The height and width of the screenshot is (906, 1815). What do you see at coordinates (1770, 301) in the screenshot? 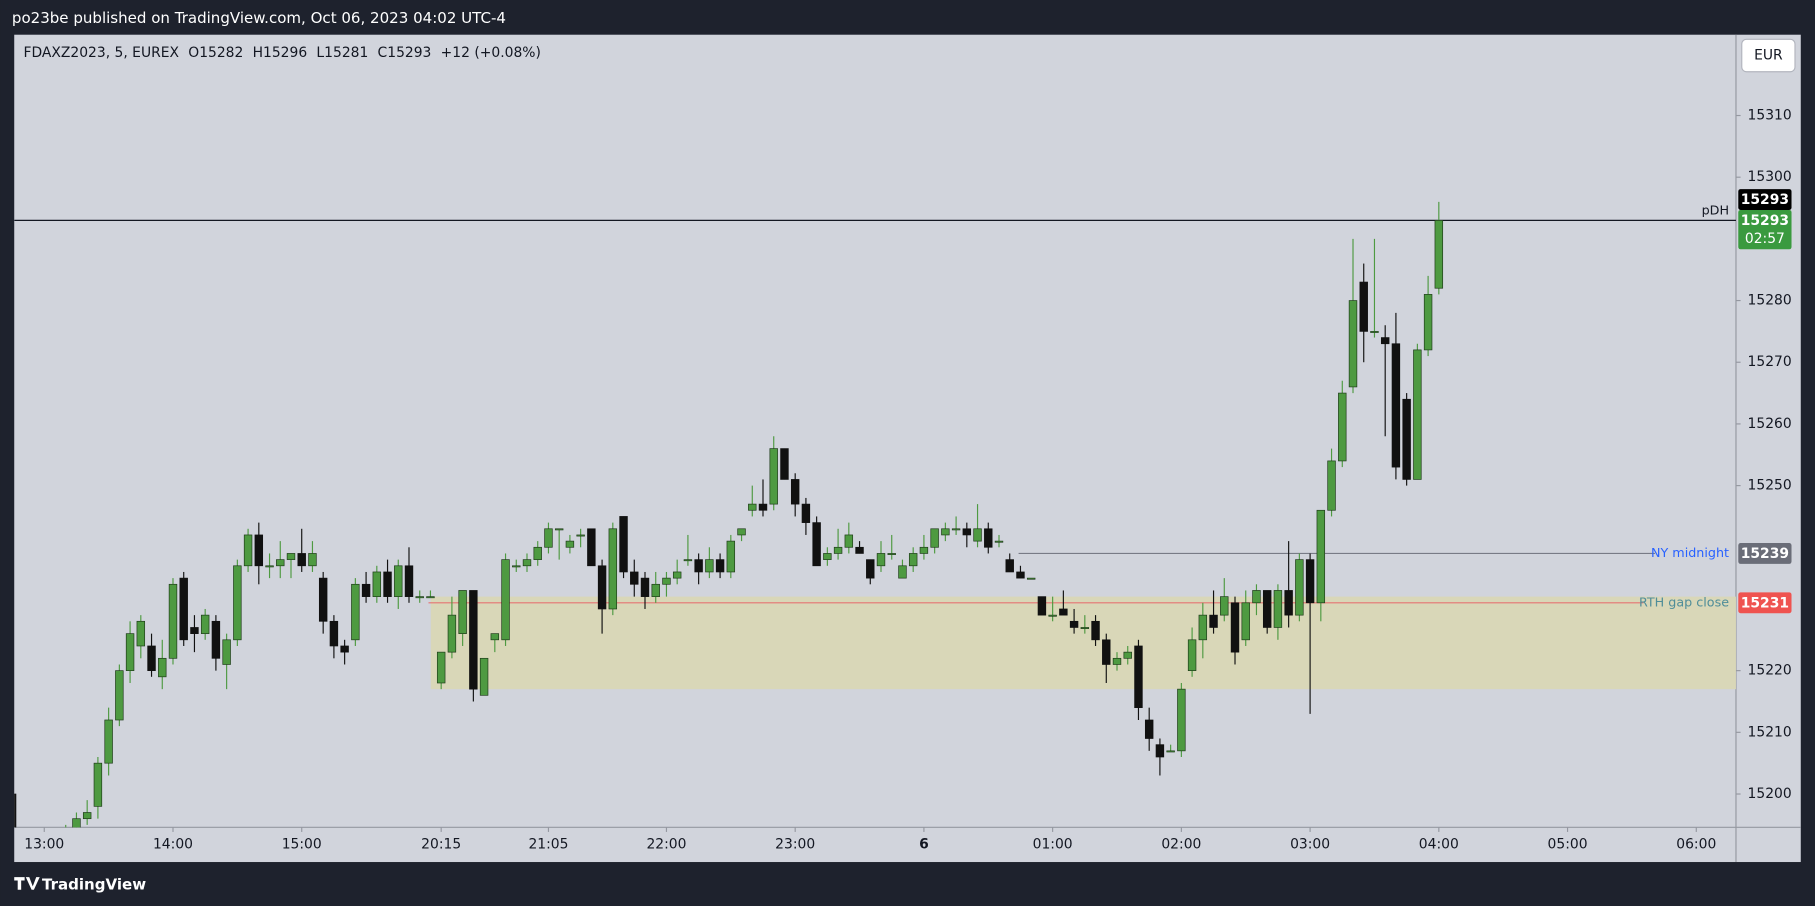
I see `y-tick-label: 15280` at bounding box center [1770, 301].